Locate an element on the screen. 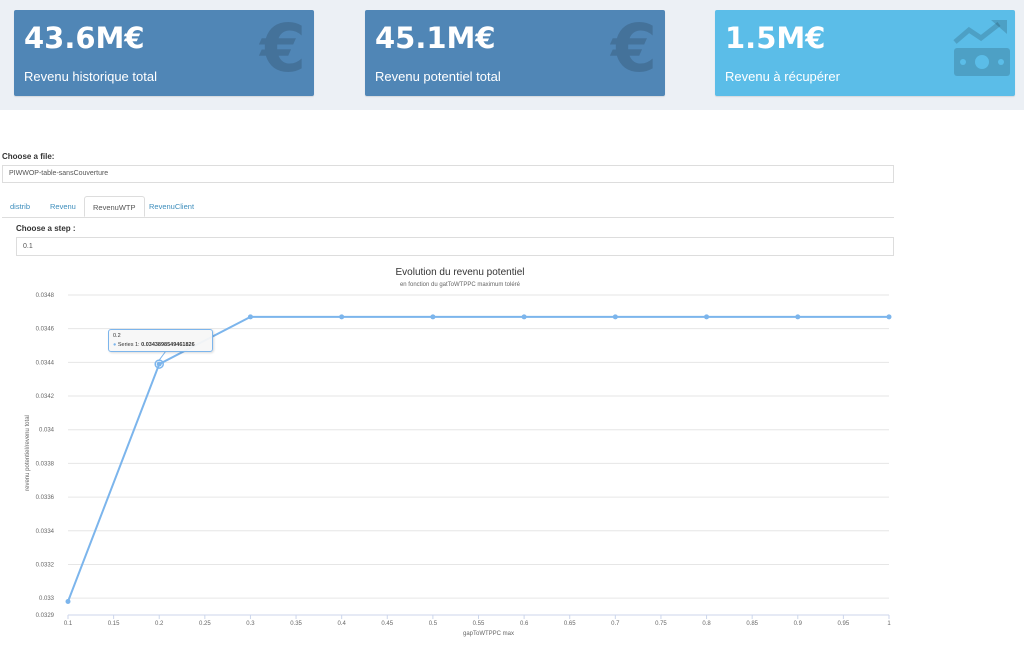  tooltip-value: 0.0343898549461826 is located at coordinates (168, 345).